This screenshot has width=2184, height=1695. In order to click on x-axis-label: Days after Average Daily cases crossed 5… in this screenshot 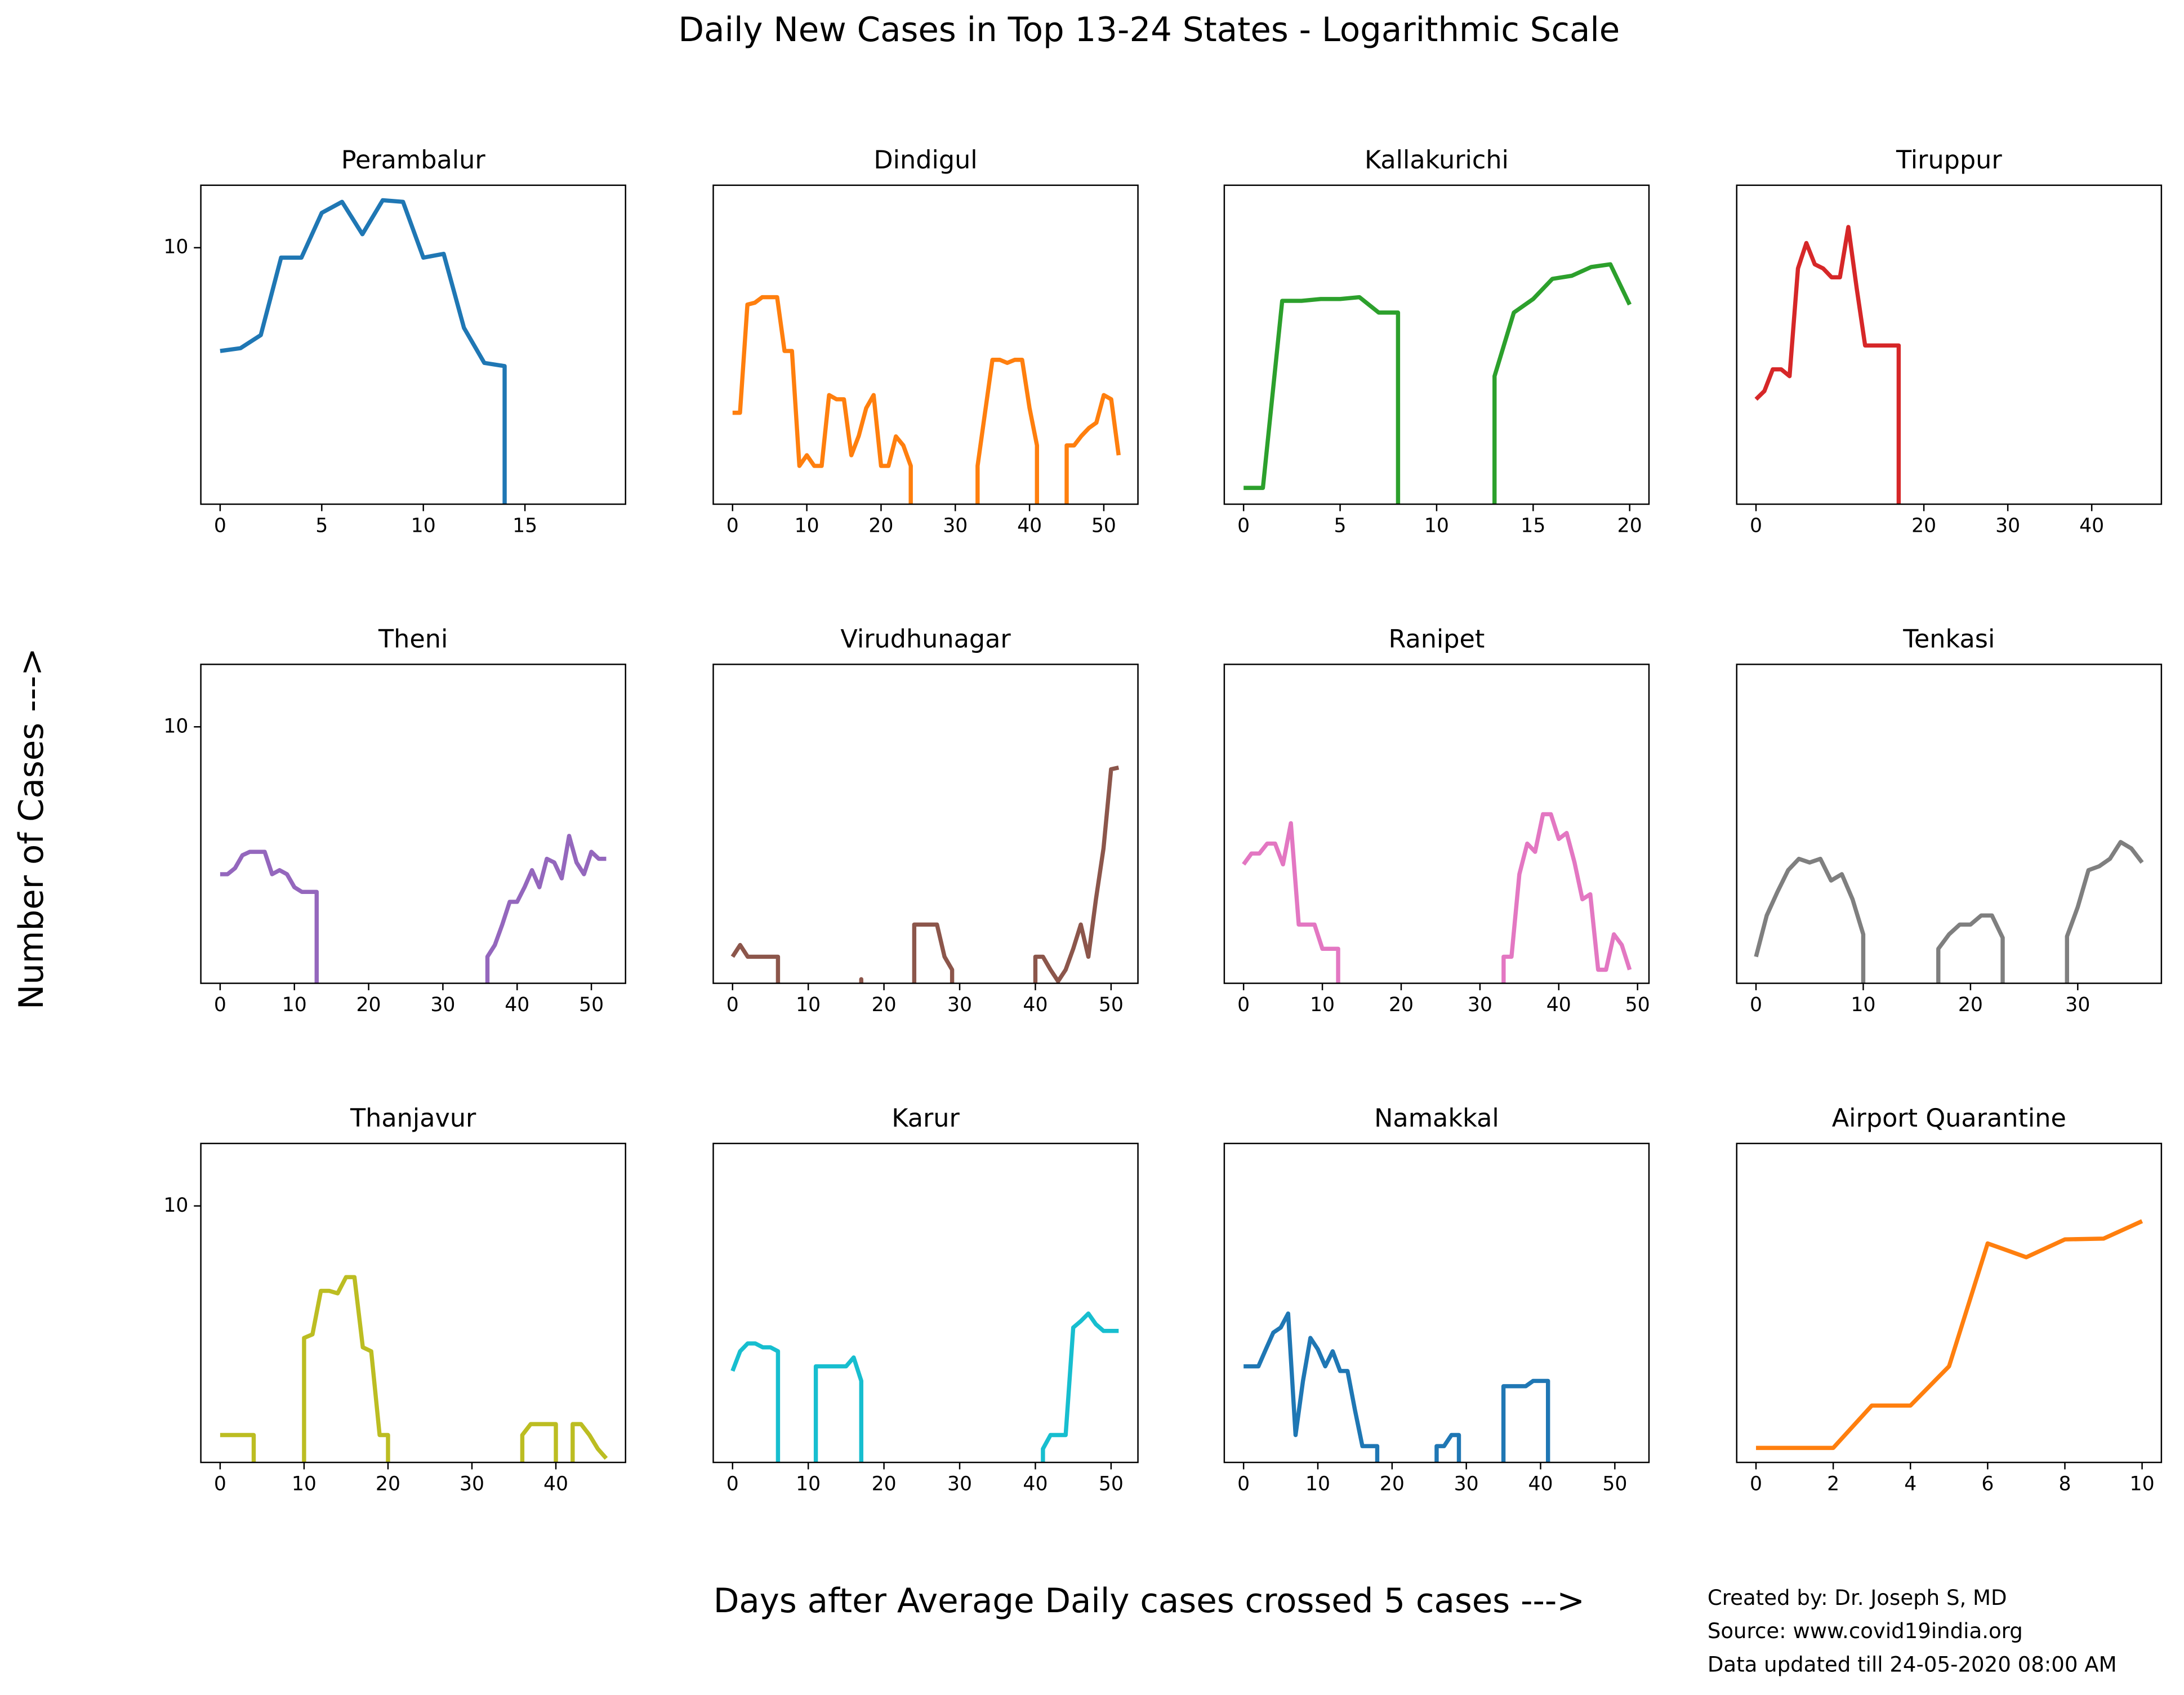, I will do `click(1149, 1600)`.